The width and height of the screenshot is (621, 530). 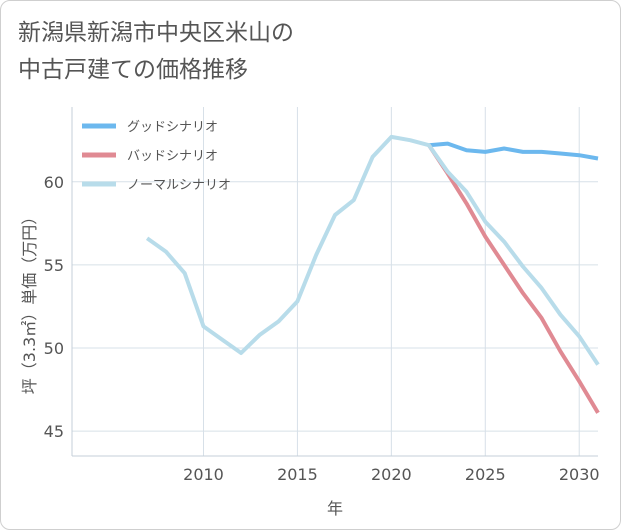 What do you see at coordinates (391, 474) in the screenshot?
I see `x-tick-label: 2020` at bounding box center [391, 474].